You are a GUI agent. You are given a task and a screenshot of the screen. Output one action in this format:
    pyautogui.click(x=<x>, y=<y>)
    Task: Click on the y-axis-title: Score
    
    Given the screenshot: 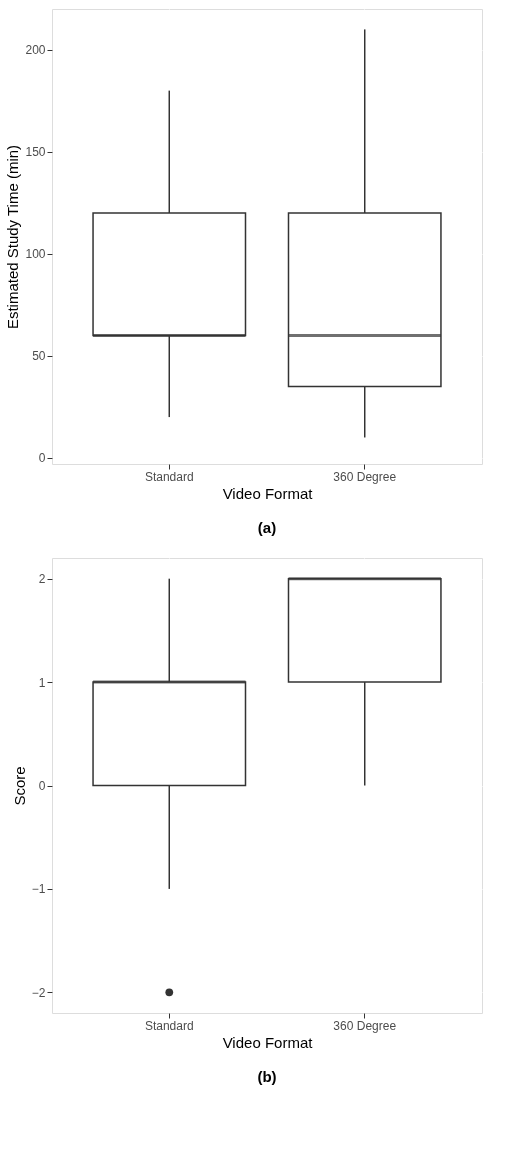 What is the action you would take?
    pyautogui.click(x=19, y=786)
    